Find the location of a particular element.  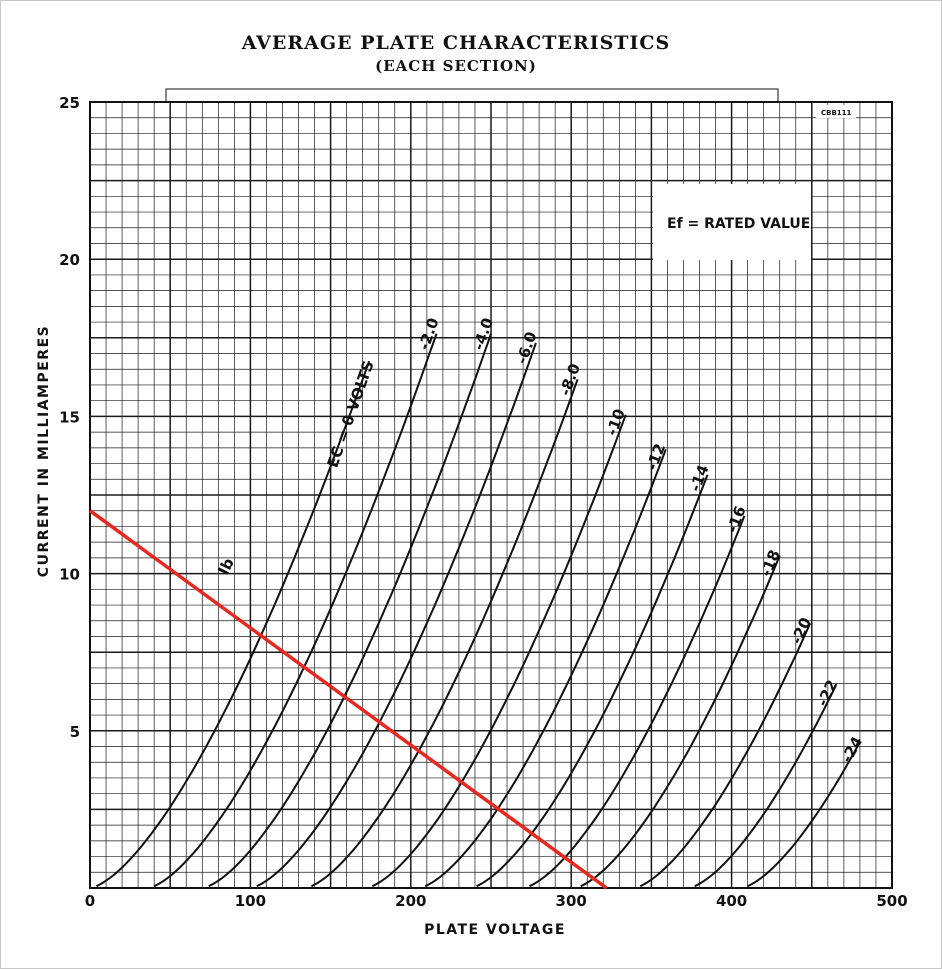

chart-subtitle: (EACH SECTION) is located at coordinates (456, 66).